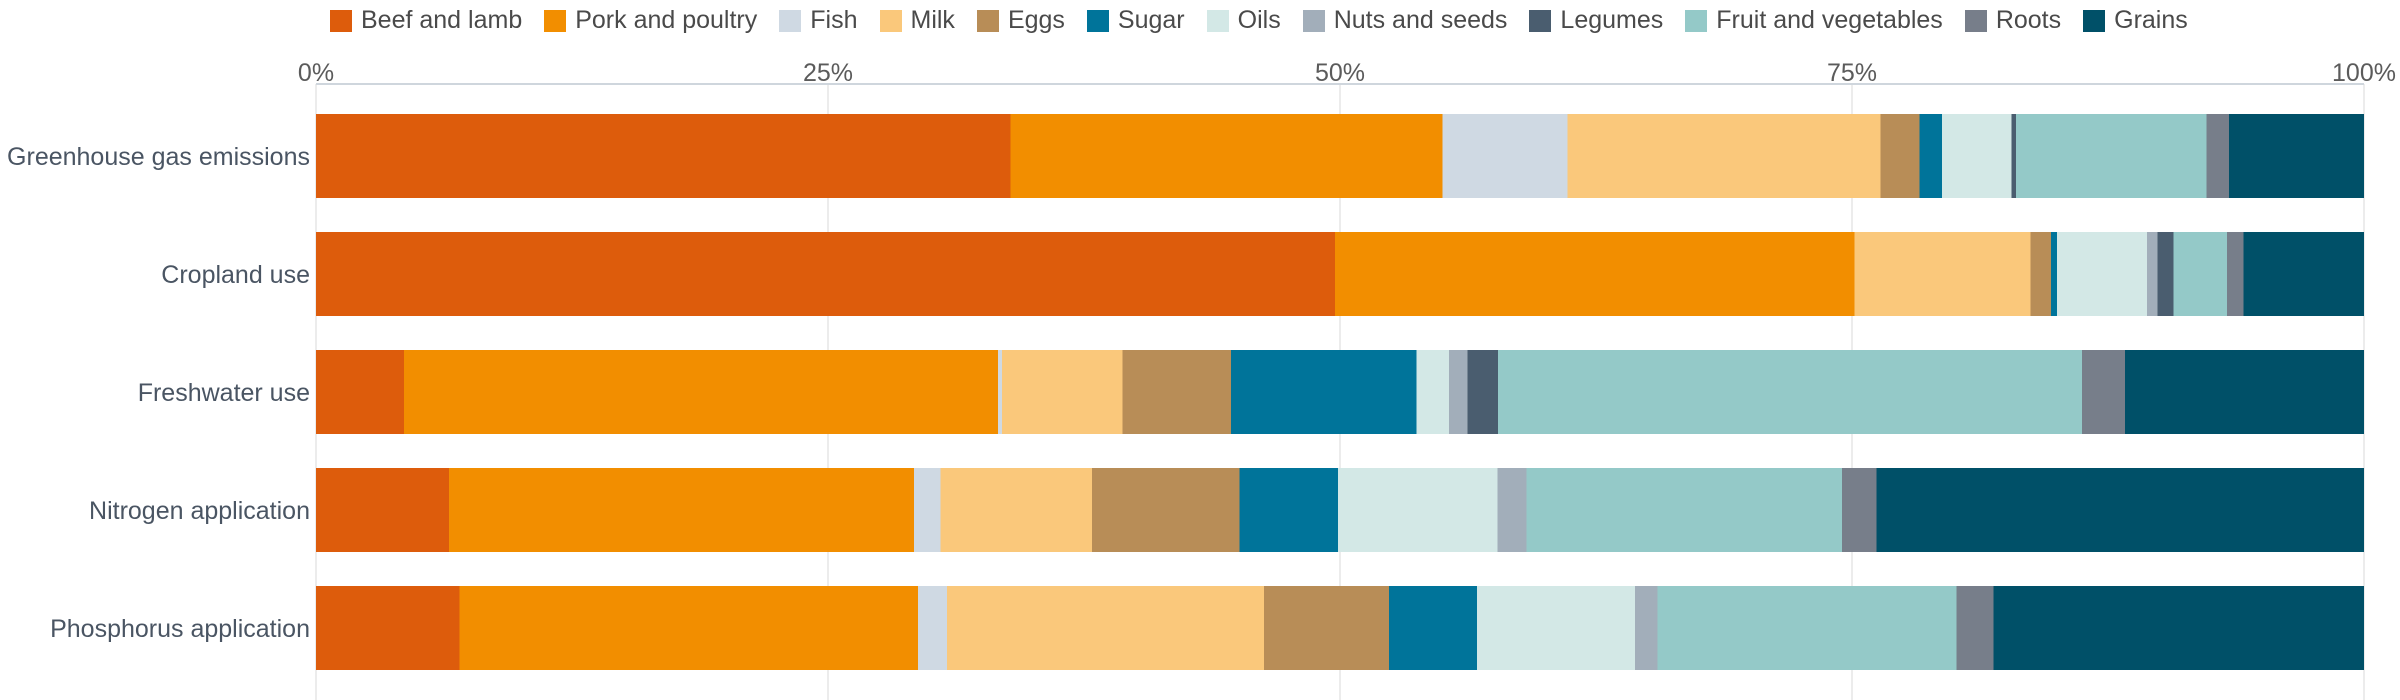 This screenshot has width=2400, height=700. I want to click on category-label: Phosphorus application, so click(180, 629).